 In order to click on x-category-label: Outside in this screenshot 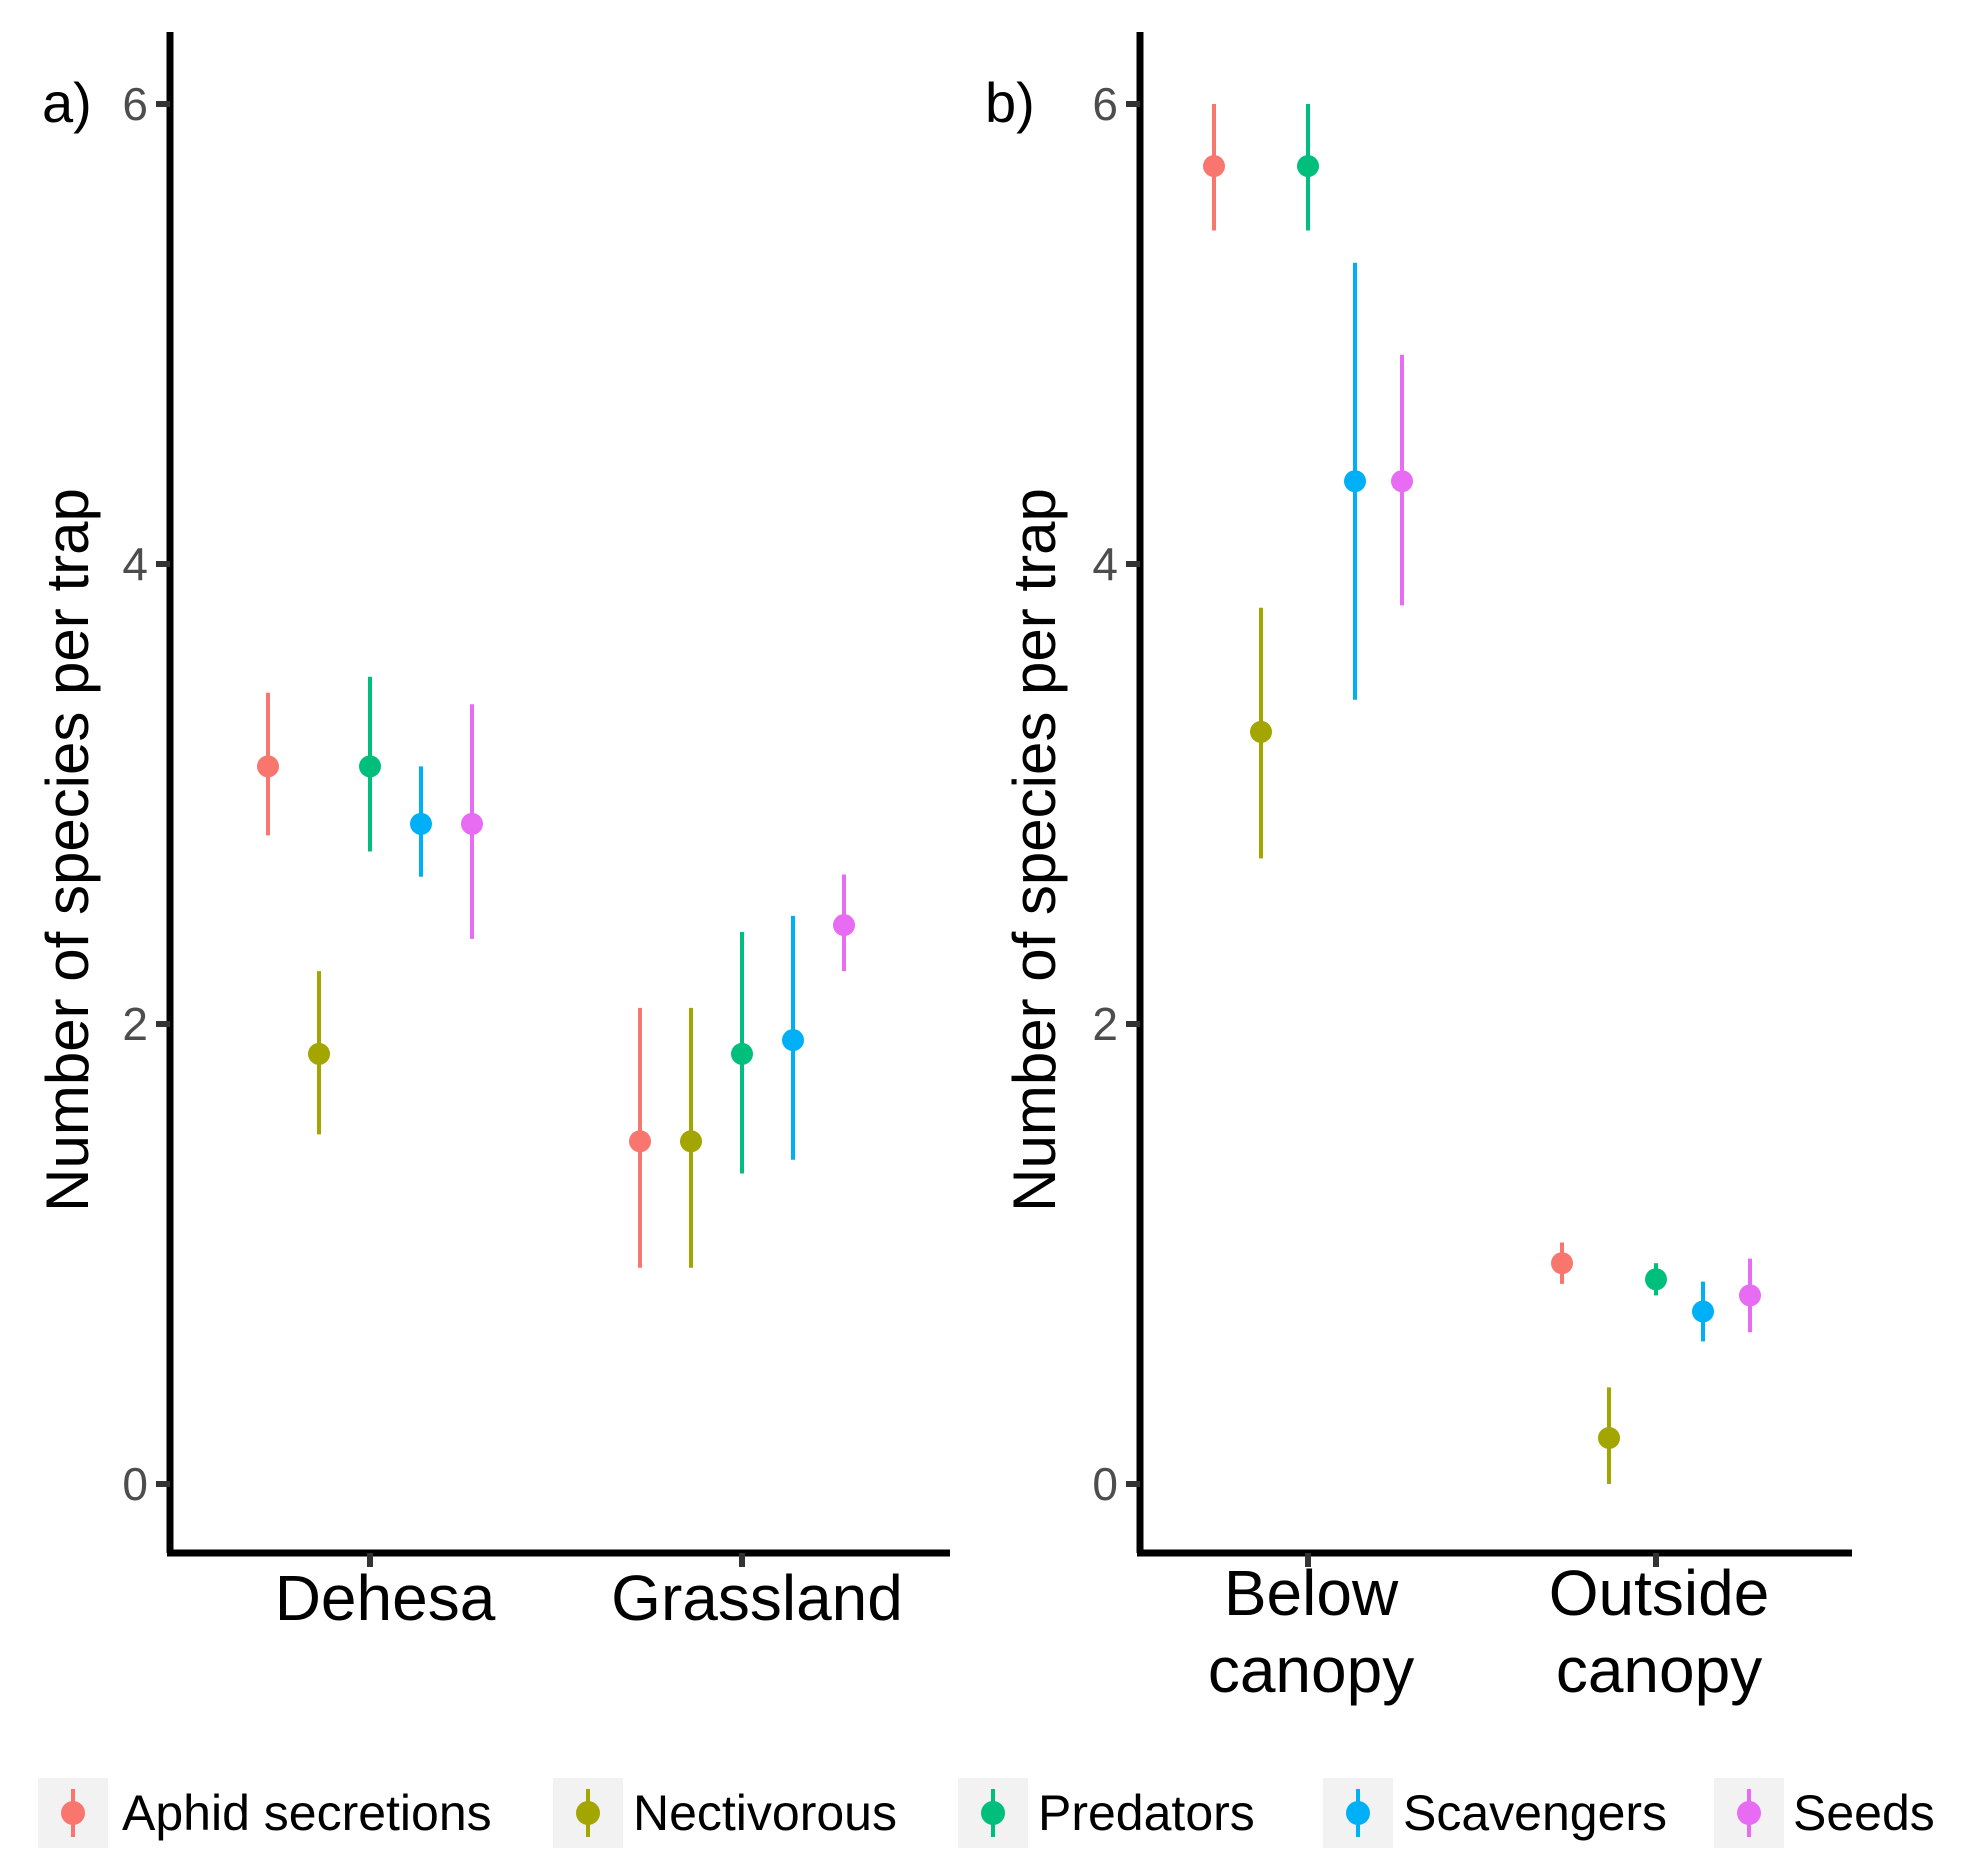, I will do `click(1659, 1593)`.